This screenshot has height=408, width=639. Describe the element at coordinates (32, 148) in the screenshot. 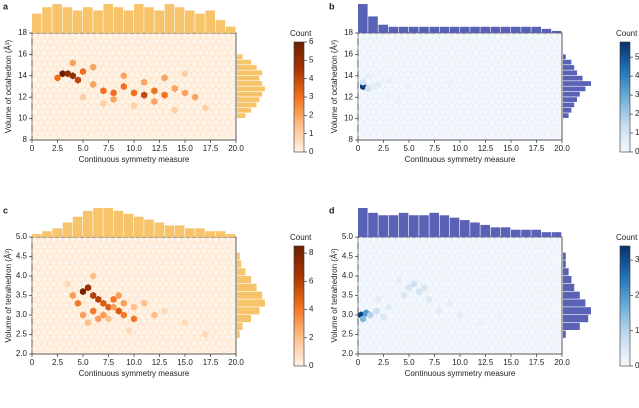

I see `x-tick-label: 0` at that location.